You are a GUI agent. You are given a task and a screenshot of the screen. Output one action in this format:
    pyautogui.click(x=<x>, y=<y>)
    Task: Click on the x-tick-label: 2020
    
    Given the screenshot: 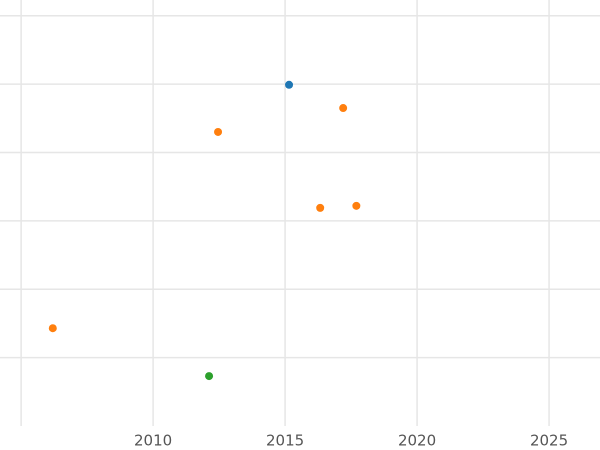 What is the action you would take?
    pyautogui.click(x=417, y=441)
    